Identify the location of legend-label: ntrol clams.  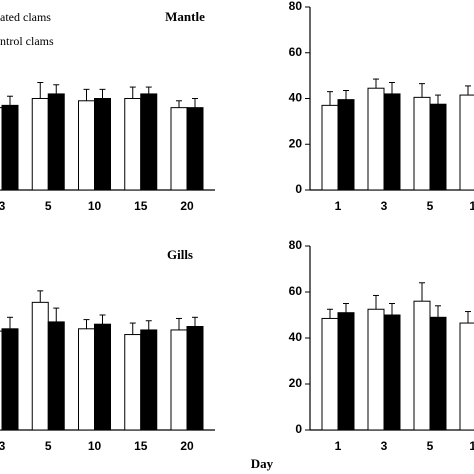
(27, 41).